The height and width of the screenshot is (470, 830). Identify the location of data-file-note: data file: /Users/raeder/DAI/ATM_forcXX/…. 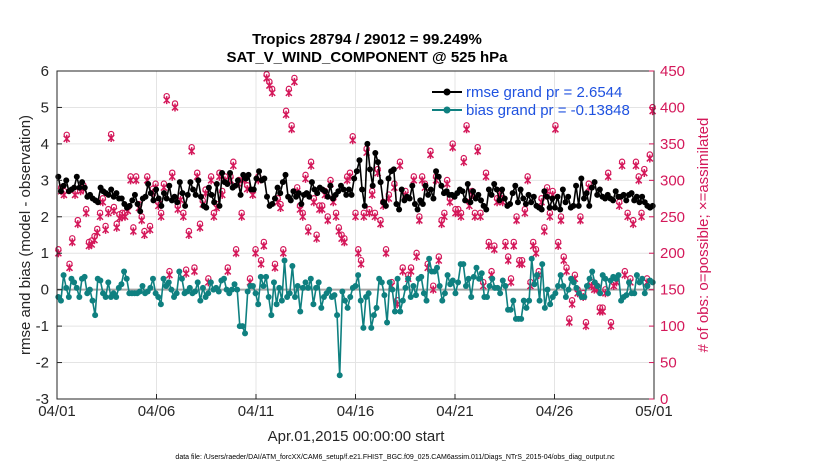
(395, 457).